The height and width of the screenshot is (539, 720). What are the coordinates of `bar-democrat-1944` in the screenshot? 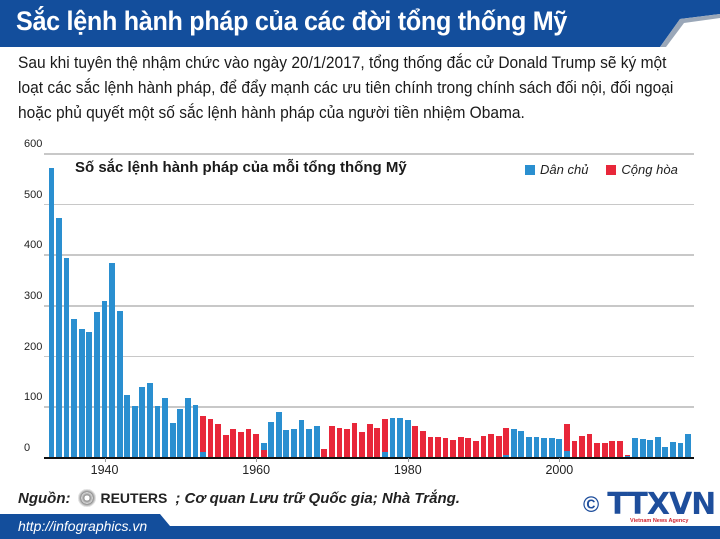 It's located at (134, 431).